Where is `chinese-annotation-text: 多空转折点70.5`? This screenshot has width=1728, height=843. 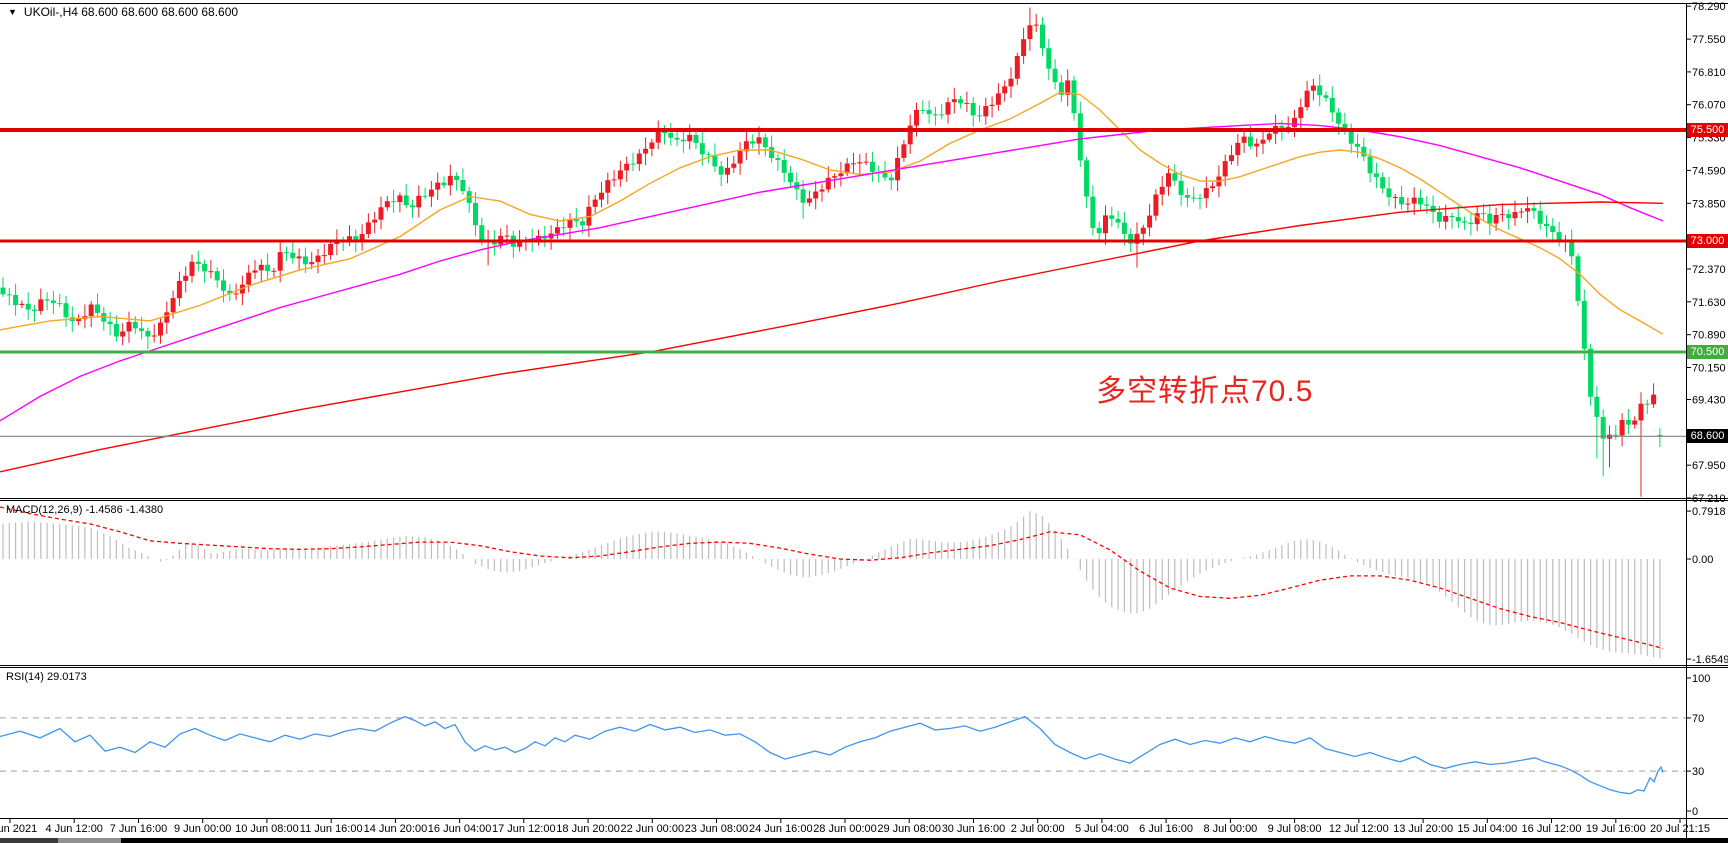 chinese-annotation-text: 多空转折点70.5 is located at coordinates (1205, 391).